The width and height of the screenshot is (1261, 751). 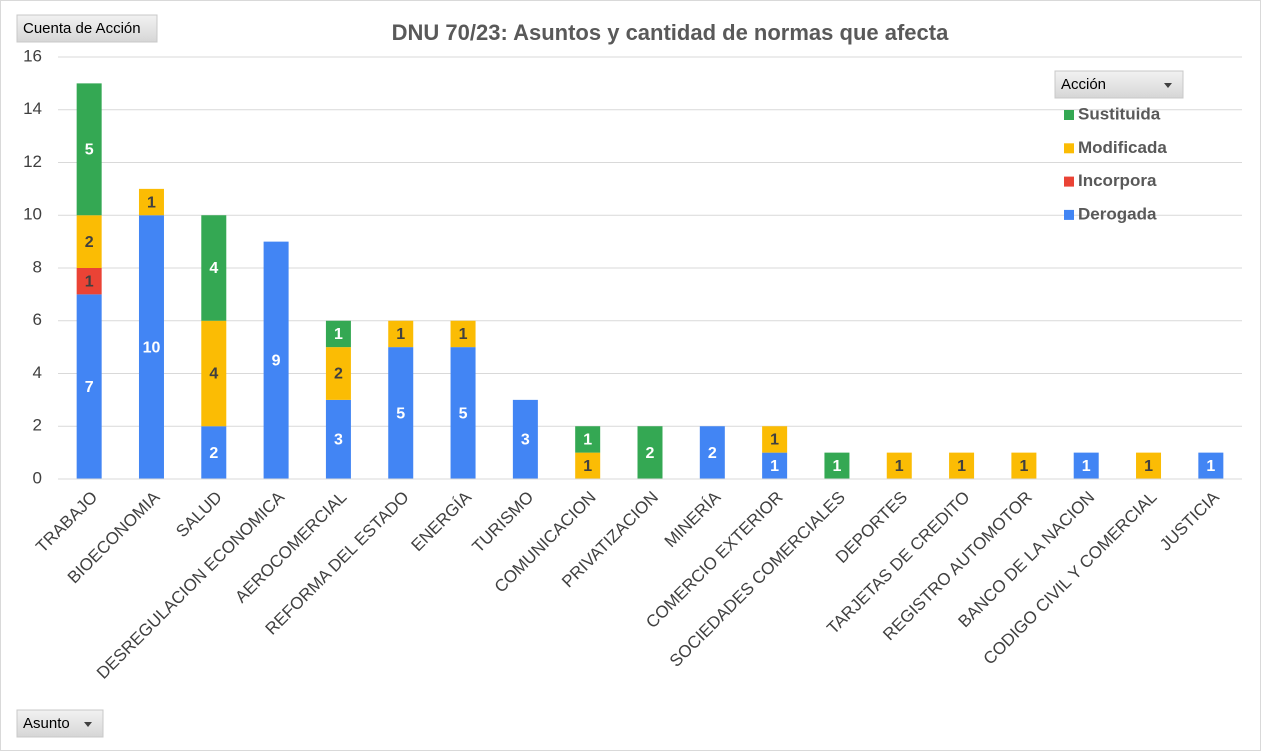 What do you see at coordinates (32, 55) in the screenshot?
I see `y-tick-label: 16` at bounding box center [32, 55].